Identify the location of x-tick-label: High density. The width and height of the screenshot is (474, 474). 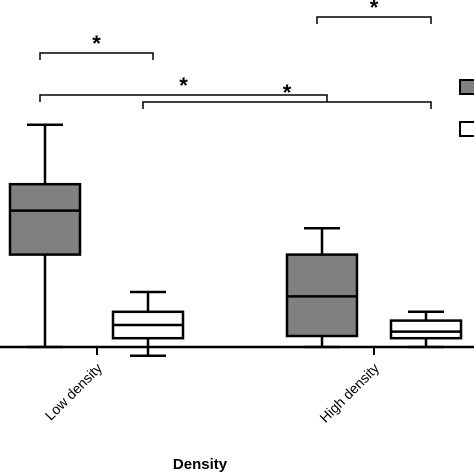
(349, 393).